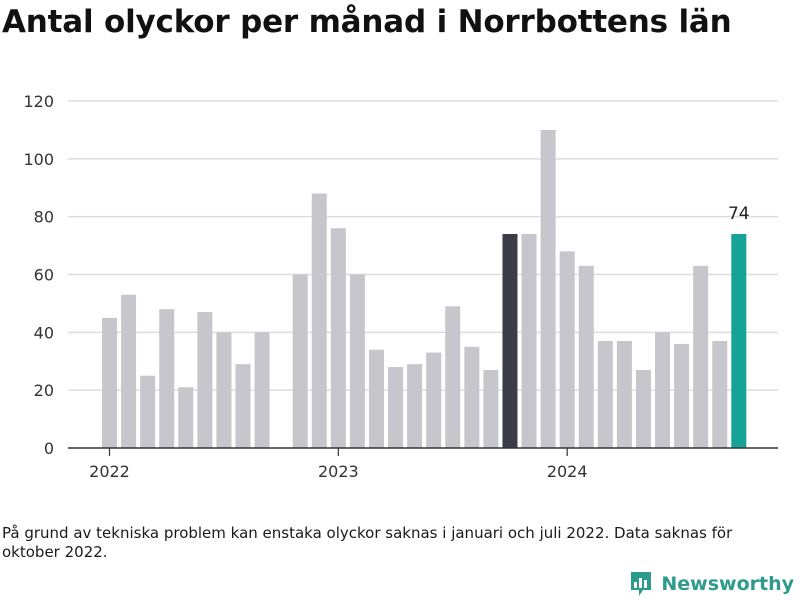 Image resolution: width=800 pixels, height=600 pixels. Describe the element at coordinates (727, 584) in the screenshot. I see `newsworthy-logo-text: Newsworthy` at that location.